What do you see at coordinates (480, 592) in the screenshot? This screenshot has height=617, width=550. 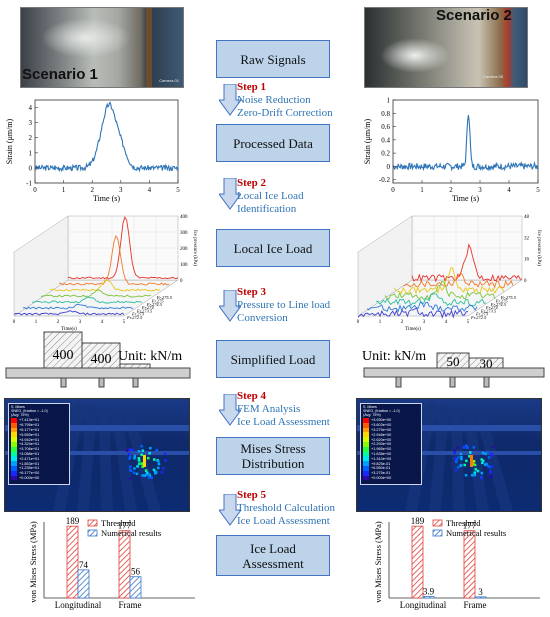 I see `bar-value-label: 3` at bounding box center [480, 592].